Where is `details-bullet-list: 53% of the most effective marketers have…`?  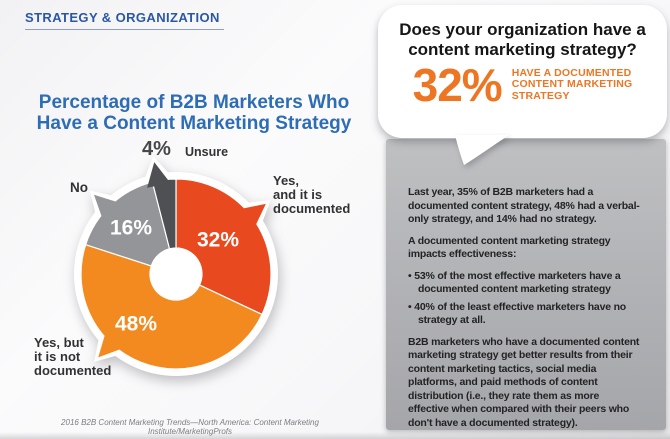 details-bullet-list: 53% of the most effective marketers have… is located at coordinates (525, 299).